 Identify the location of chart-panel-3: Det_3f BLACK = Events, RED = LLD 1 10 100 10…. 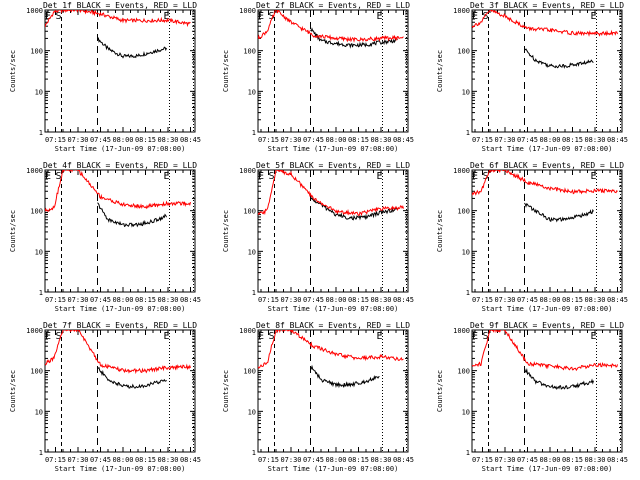
(532, 77).